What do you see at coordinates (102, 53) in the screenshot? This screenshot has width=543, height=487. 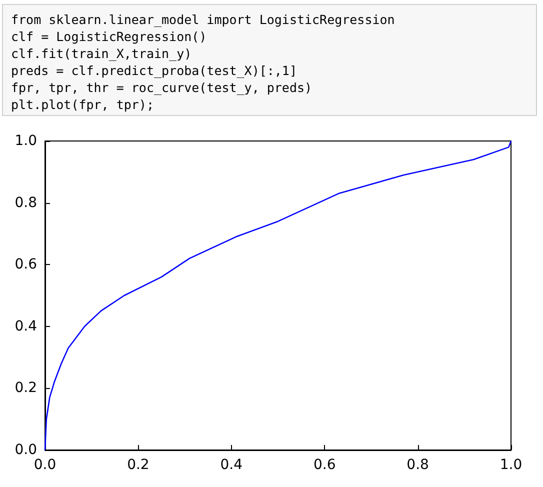 I see `text: clf.fit(train_X,train_y)` at bounding box center [102, 53].